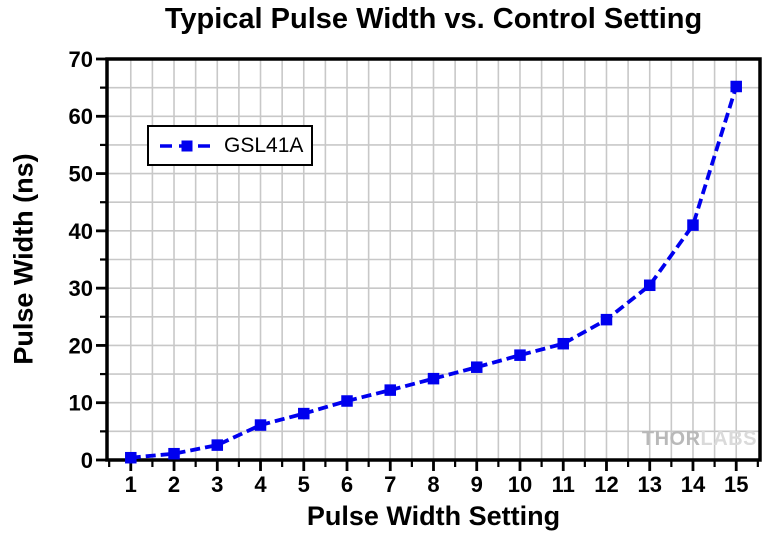 This screenshot has height=543, width=780. I want to click on x-tick-labels: 1 2 3 4 5 6 7 8 9 10 11 12 13 14 15, so click(437, 484).